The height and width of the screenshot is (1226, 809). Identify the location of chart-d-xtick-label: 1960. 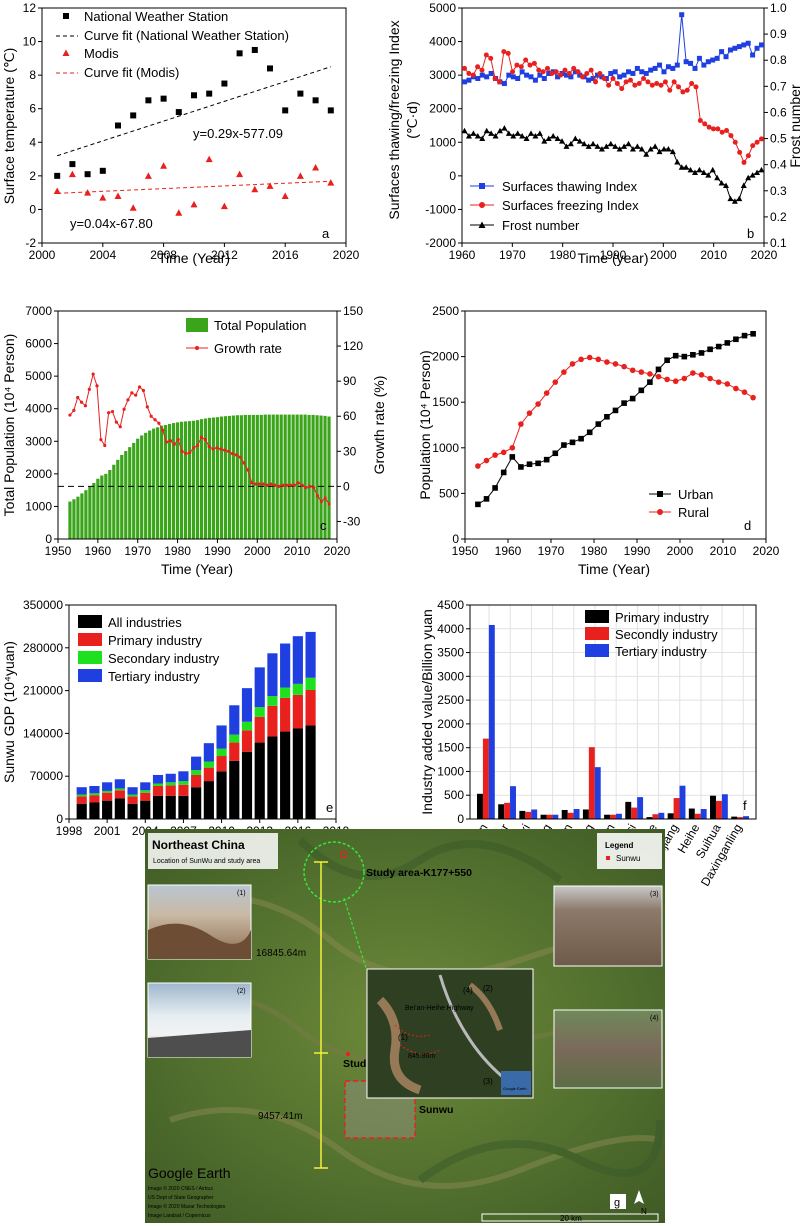
(508, 551).